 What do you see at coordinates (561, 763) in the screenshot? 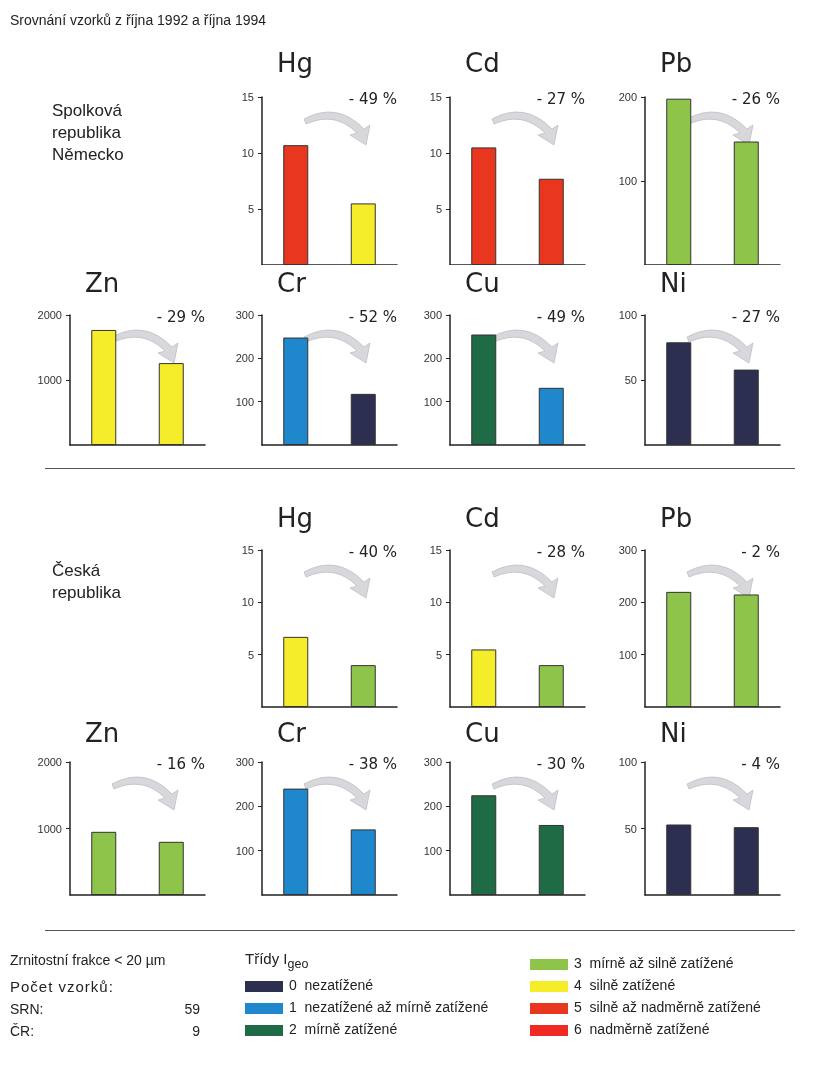
I see `annotation: - 30 %` at bounding box center [561, 763].